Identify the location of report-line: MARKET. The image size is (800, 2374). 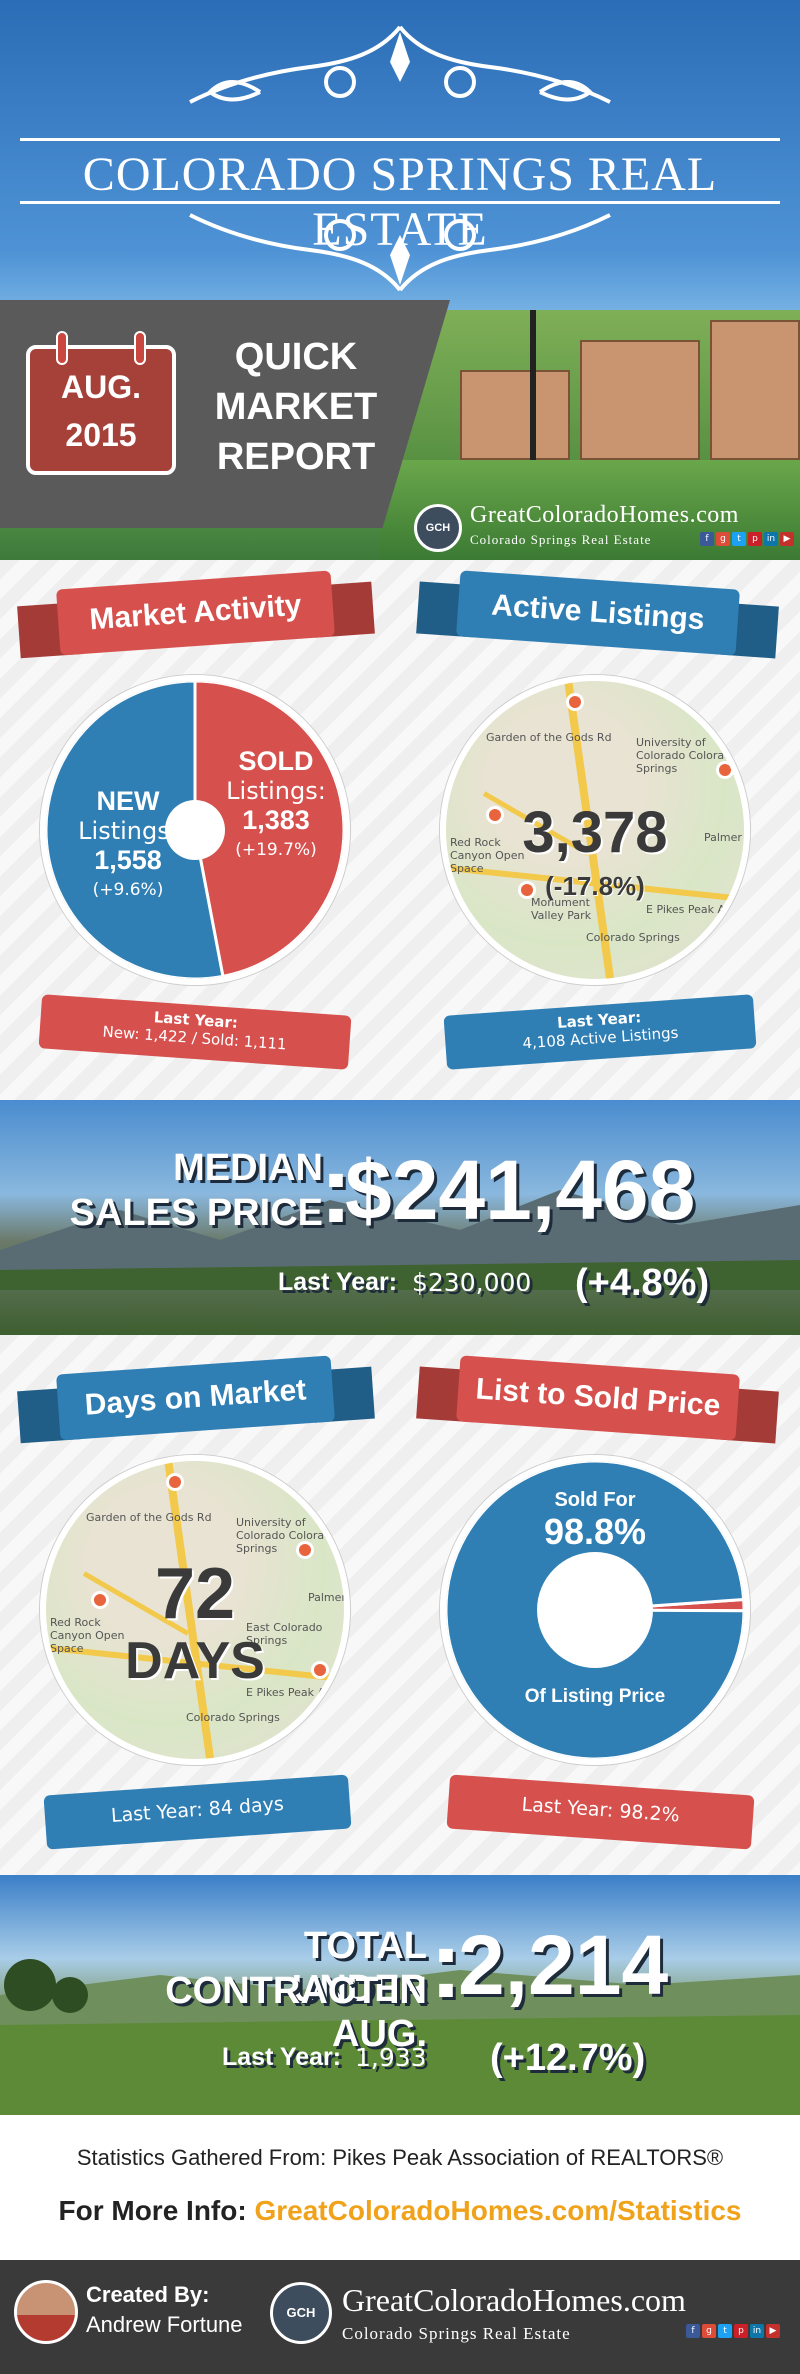
(296, 407).